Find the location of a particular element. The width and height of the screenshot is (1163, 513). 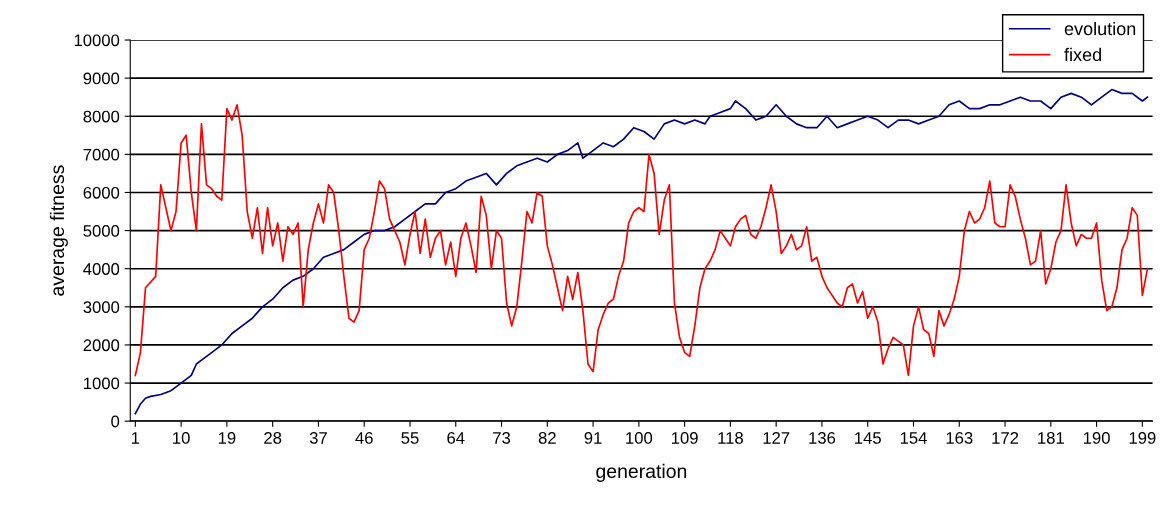

y-tick-label: 0 is located at coordinates (115, 421).